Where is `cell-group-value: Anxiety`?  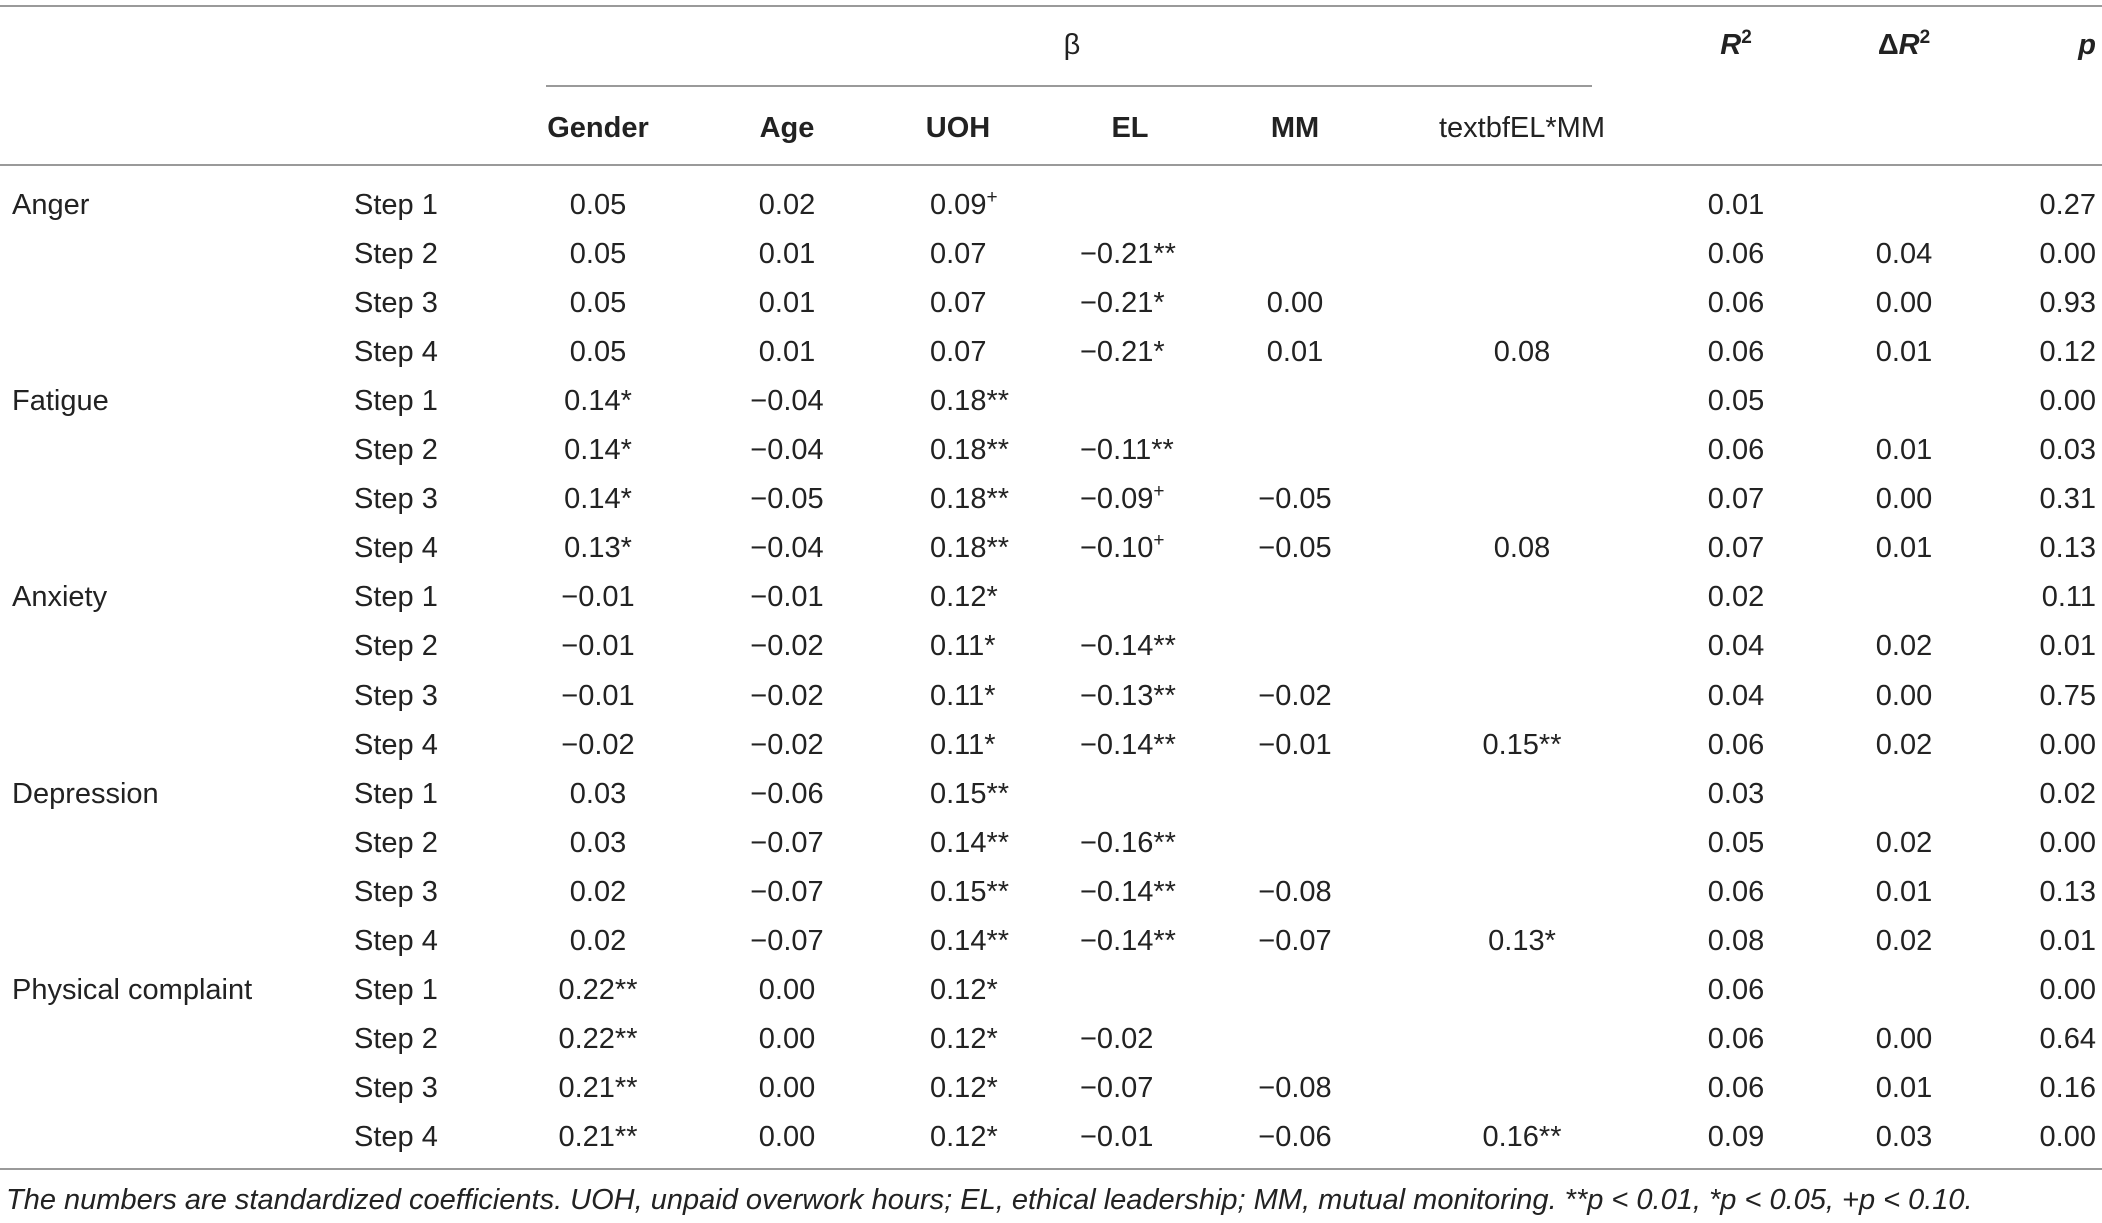
cell-group-value: Anxiety is located at coordinates (60, 597).